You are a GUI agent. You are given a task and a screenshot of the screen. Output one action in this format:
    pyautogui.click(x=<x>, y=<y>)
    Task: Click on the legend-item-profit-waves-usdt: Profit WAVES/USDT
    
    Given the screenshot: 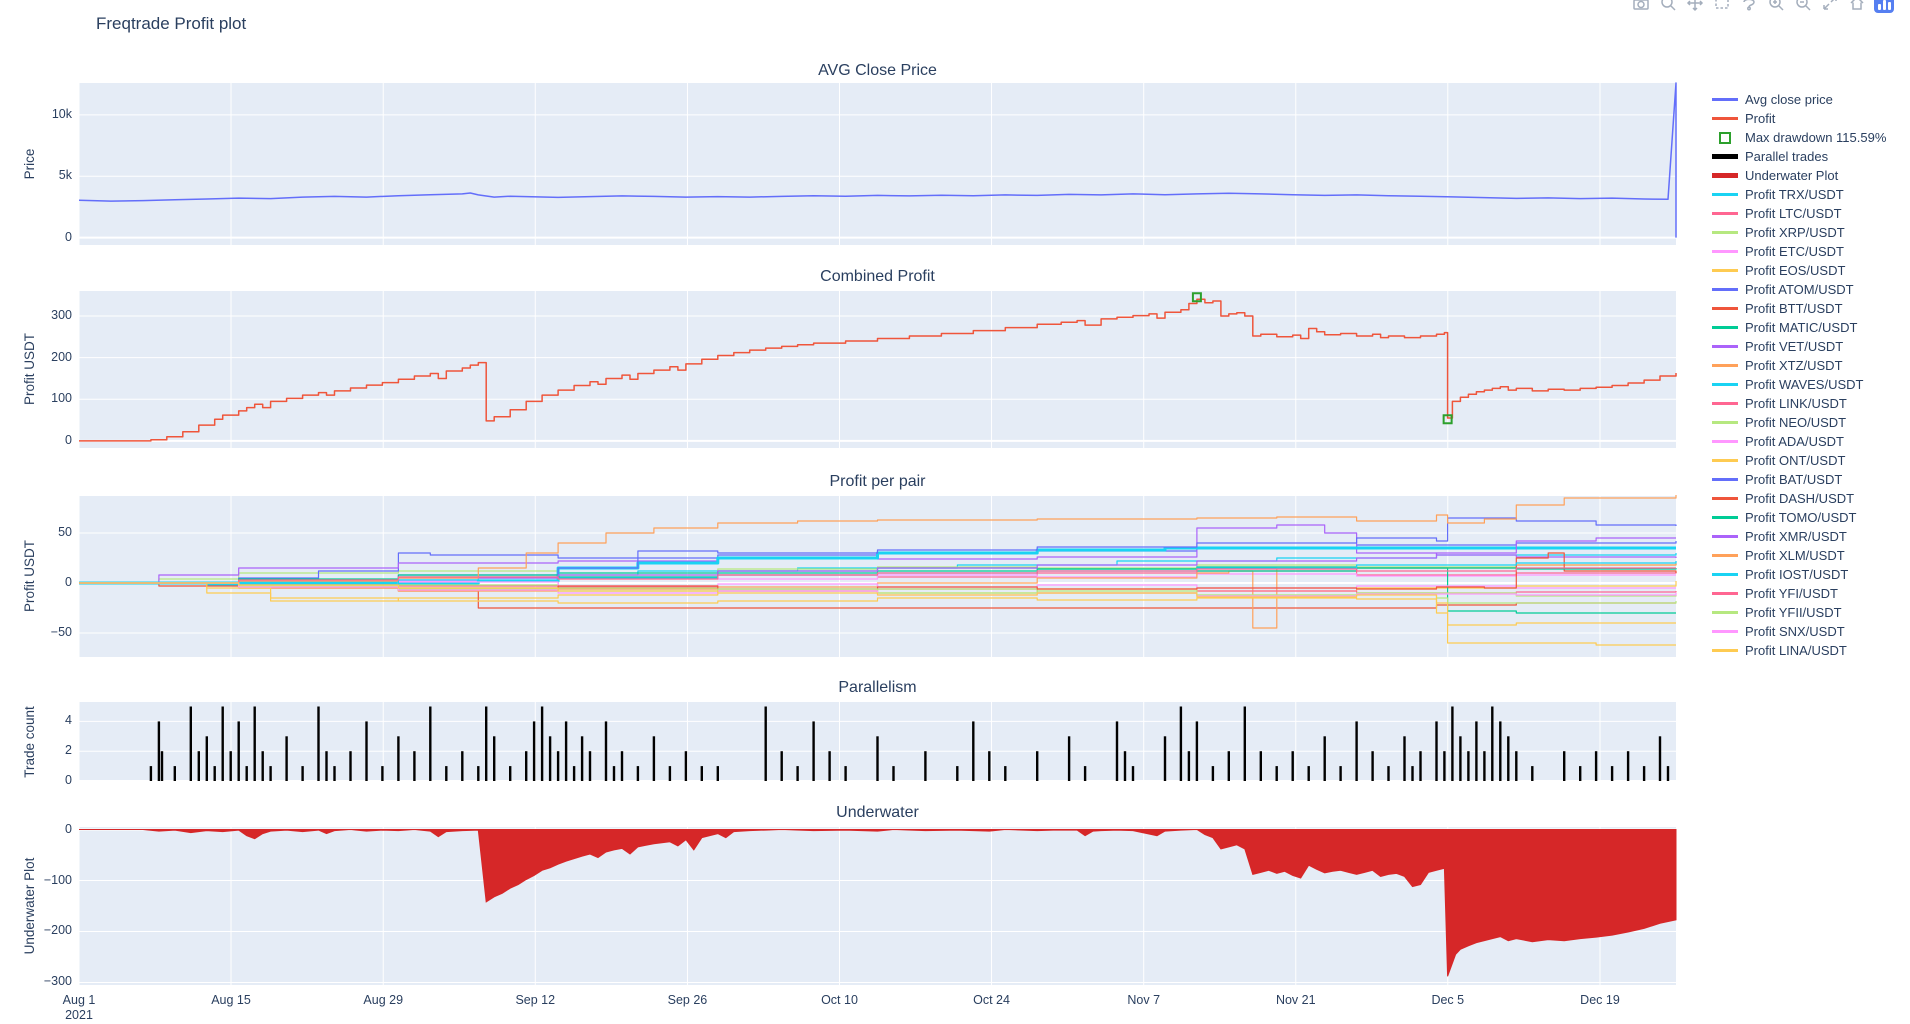 What is the action you would take?
    pyautogui.click(x=1799, y=384)
    